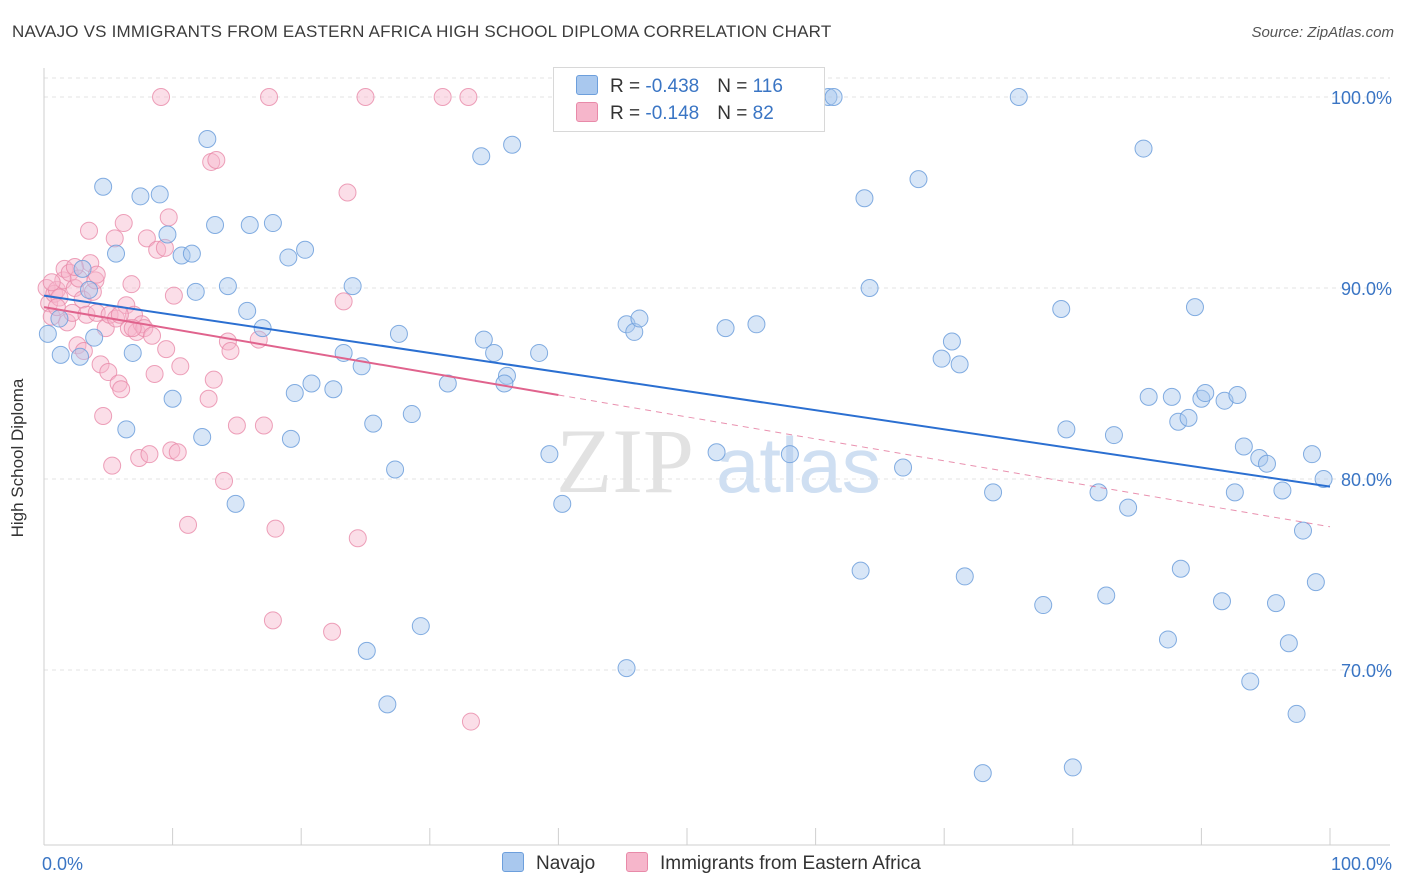 The height and width of the screenshot is (892, 1406). I want to click on legend-n-value: 116, so click(767, 86).